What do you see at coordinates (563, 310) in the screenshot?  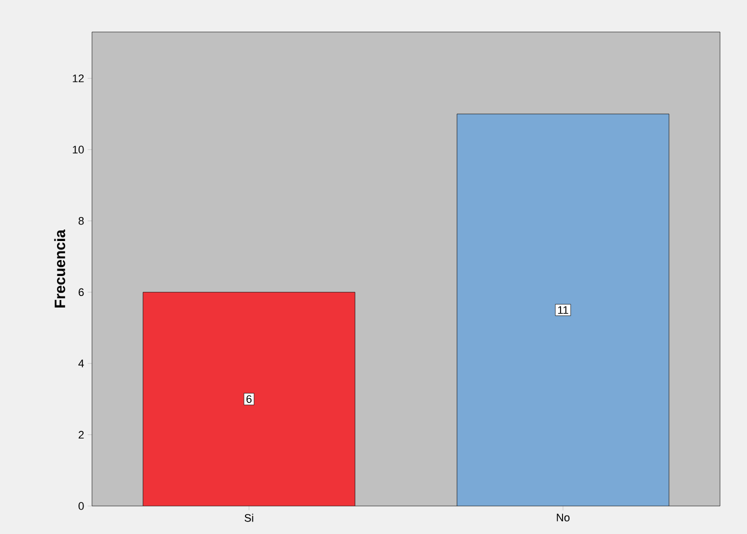 I see `data-label: 11` at bounding box center [563, 310].